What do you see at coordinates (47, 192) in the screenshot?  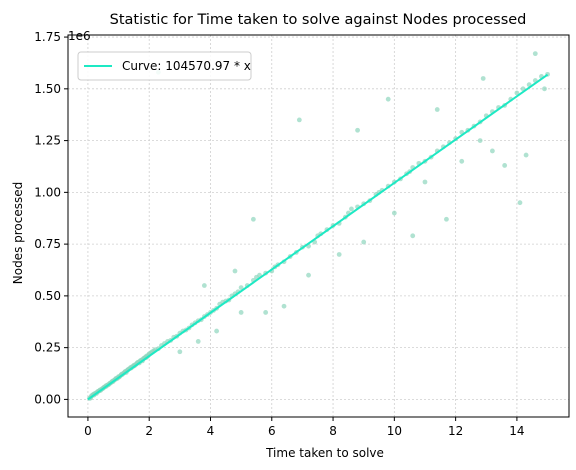 I see `y-tick-label: 1.00` at bounding box center [47, 192].